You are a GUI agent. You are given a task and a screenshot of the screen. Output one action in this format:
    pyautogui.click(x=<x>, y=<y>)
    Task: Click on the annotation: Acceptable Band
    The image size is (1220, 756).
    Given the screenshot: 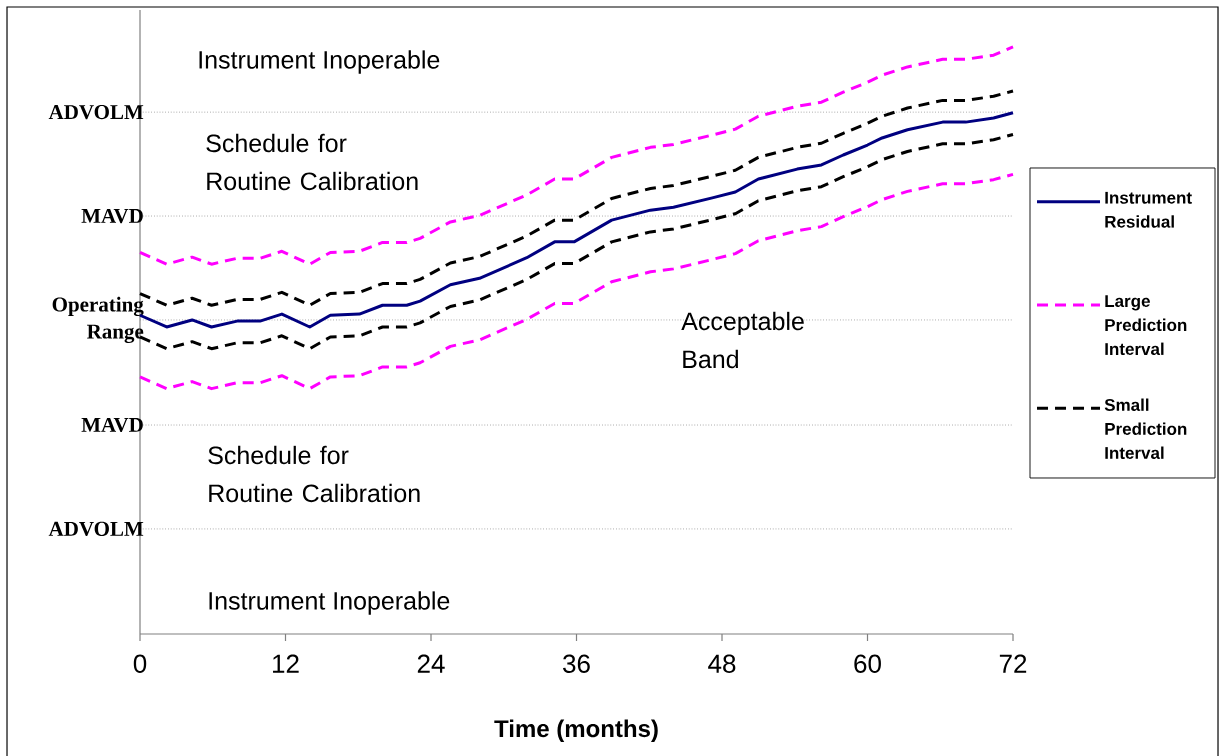 What is the action you would take?
    pyautogui.click(x=742, y=340)
    